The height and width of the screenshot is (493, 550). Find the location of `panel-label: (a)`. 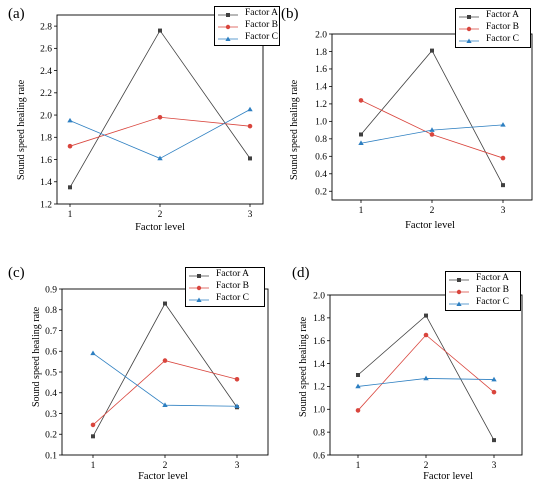

panel-label: (a) is located at coordinates (16, 14).